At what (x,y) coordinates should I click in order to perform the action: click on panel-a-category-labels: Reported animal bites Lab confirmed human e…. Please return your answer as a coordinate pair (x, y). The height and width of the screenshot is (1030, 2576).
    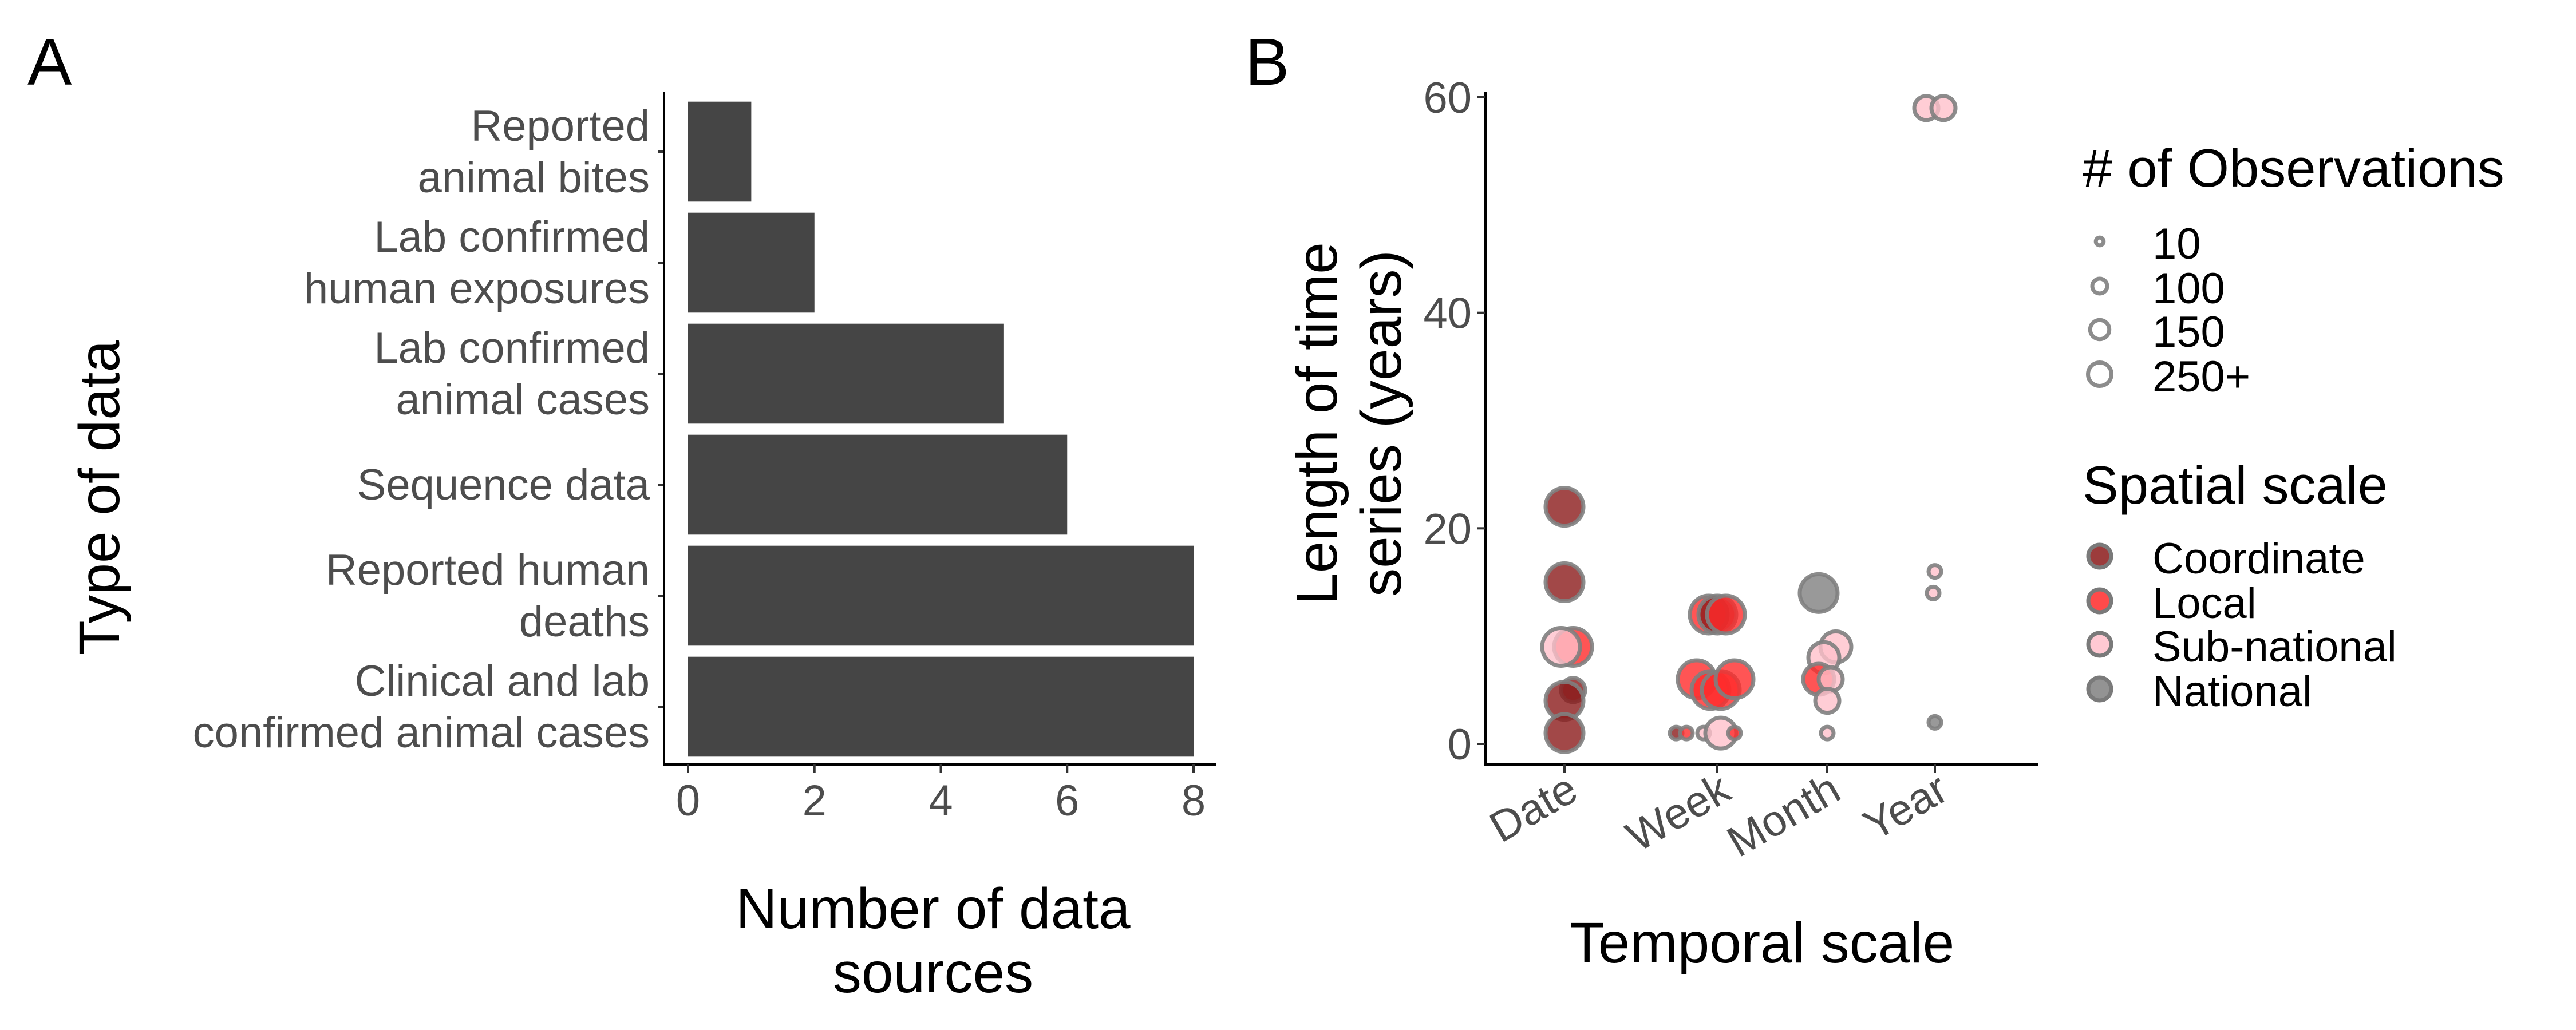
    Looking at the image, I should click on (421, 429).